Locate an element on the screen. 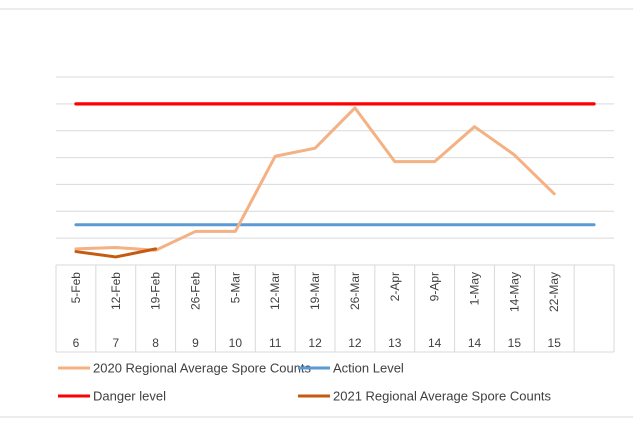 The height and width of the screenshot is (422, 633). x-tick-label: 1-May is located at coordinates (475, 288).